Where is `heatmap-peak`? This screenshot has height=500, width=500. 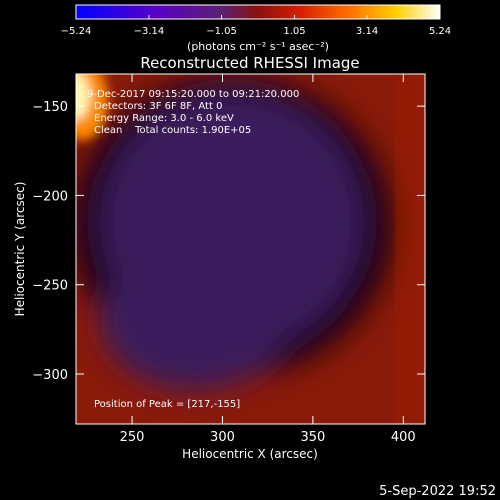 heatmap-peak is located at coordinates (83, 97).